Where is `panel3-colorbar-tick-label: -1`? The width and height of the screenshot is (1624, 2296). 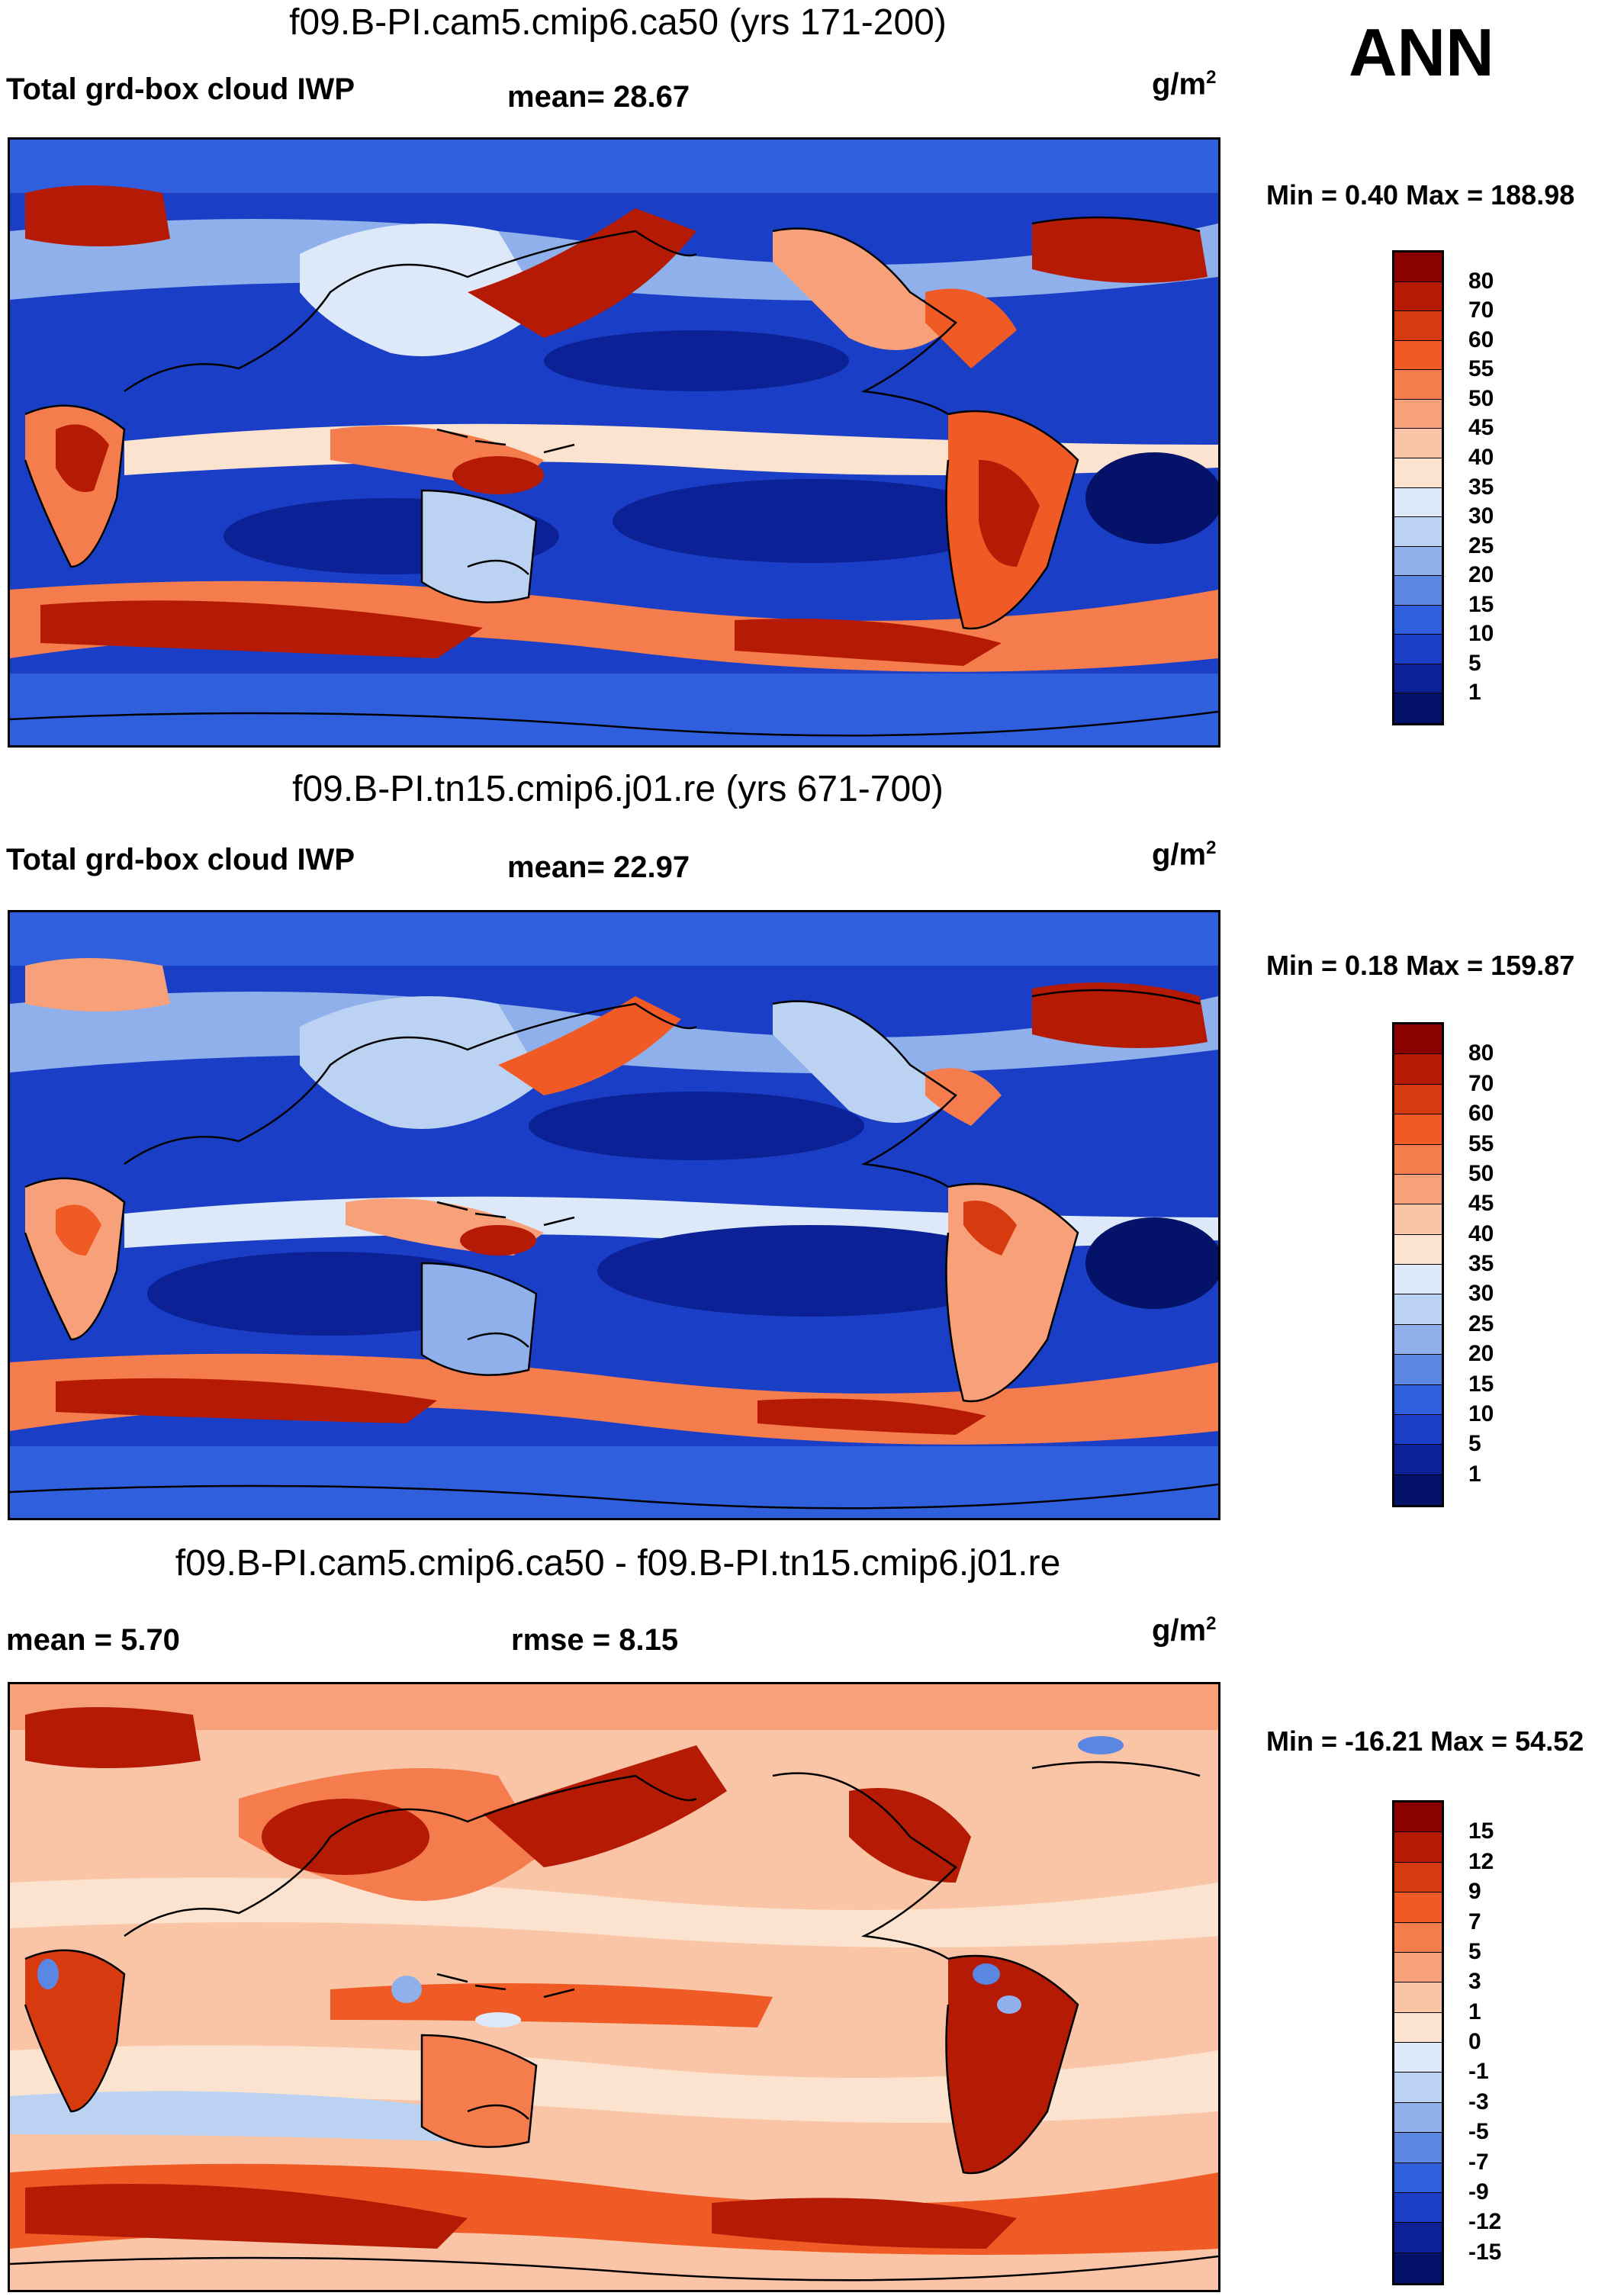 panel3-colorbar-tick-label: -1 is located at coordinates (1478, 2072).